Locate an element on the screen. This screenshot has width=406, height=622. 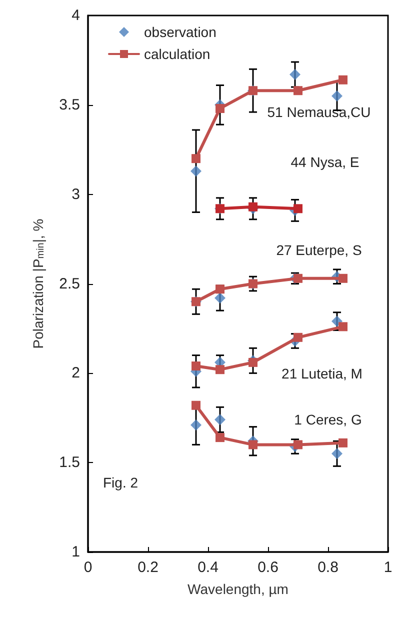
annotation: 51 Nemausa,CU is located at coordinates (319, 112).